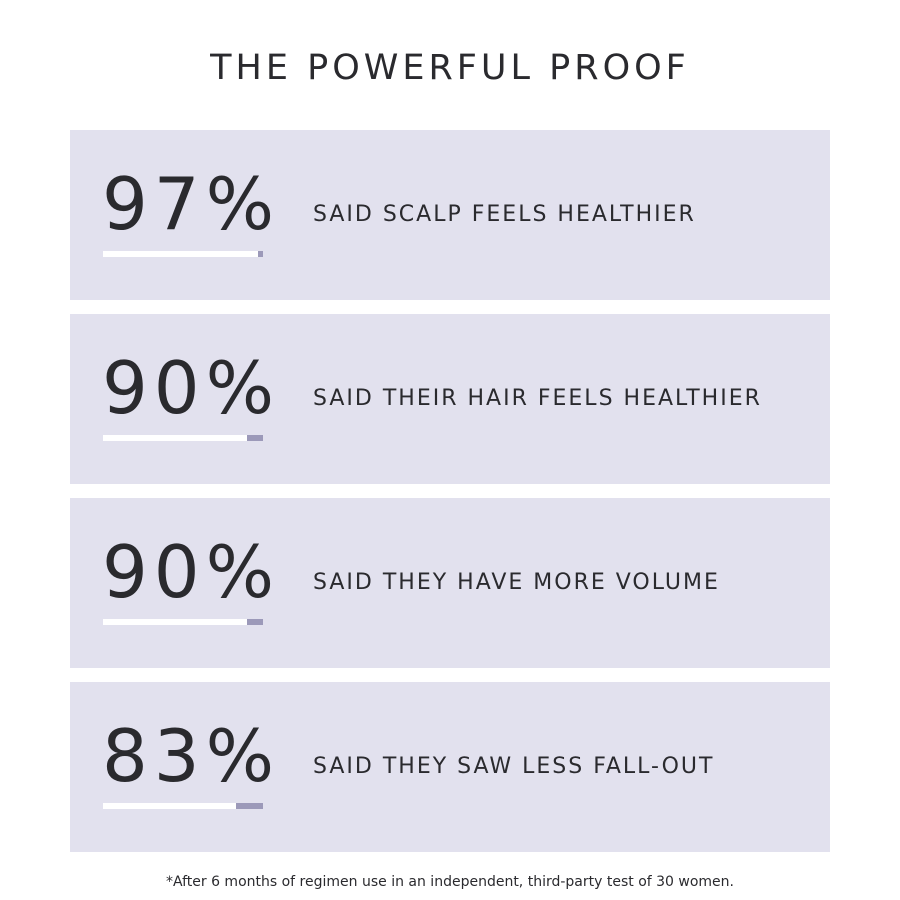 This screenshot has height=900, width=900. What do you see at coordinates (191, 204) in the screenshot?
I see `stat-percentage: 97%` at bounding box center [191, 204].